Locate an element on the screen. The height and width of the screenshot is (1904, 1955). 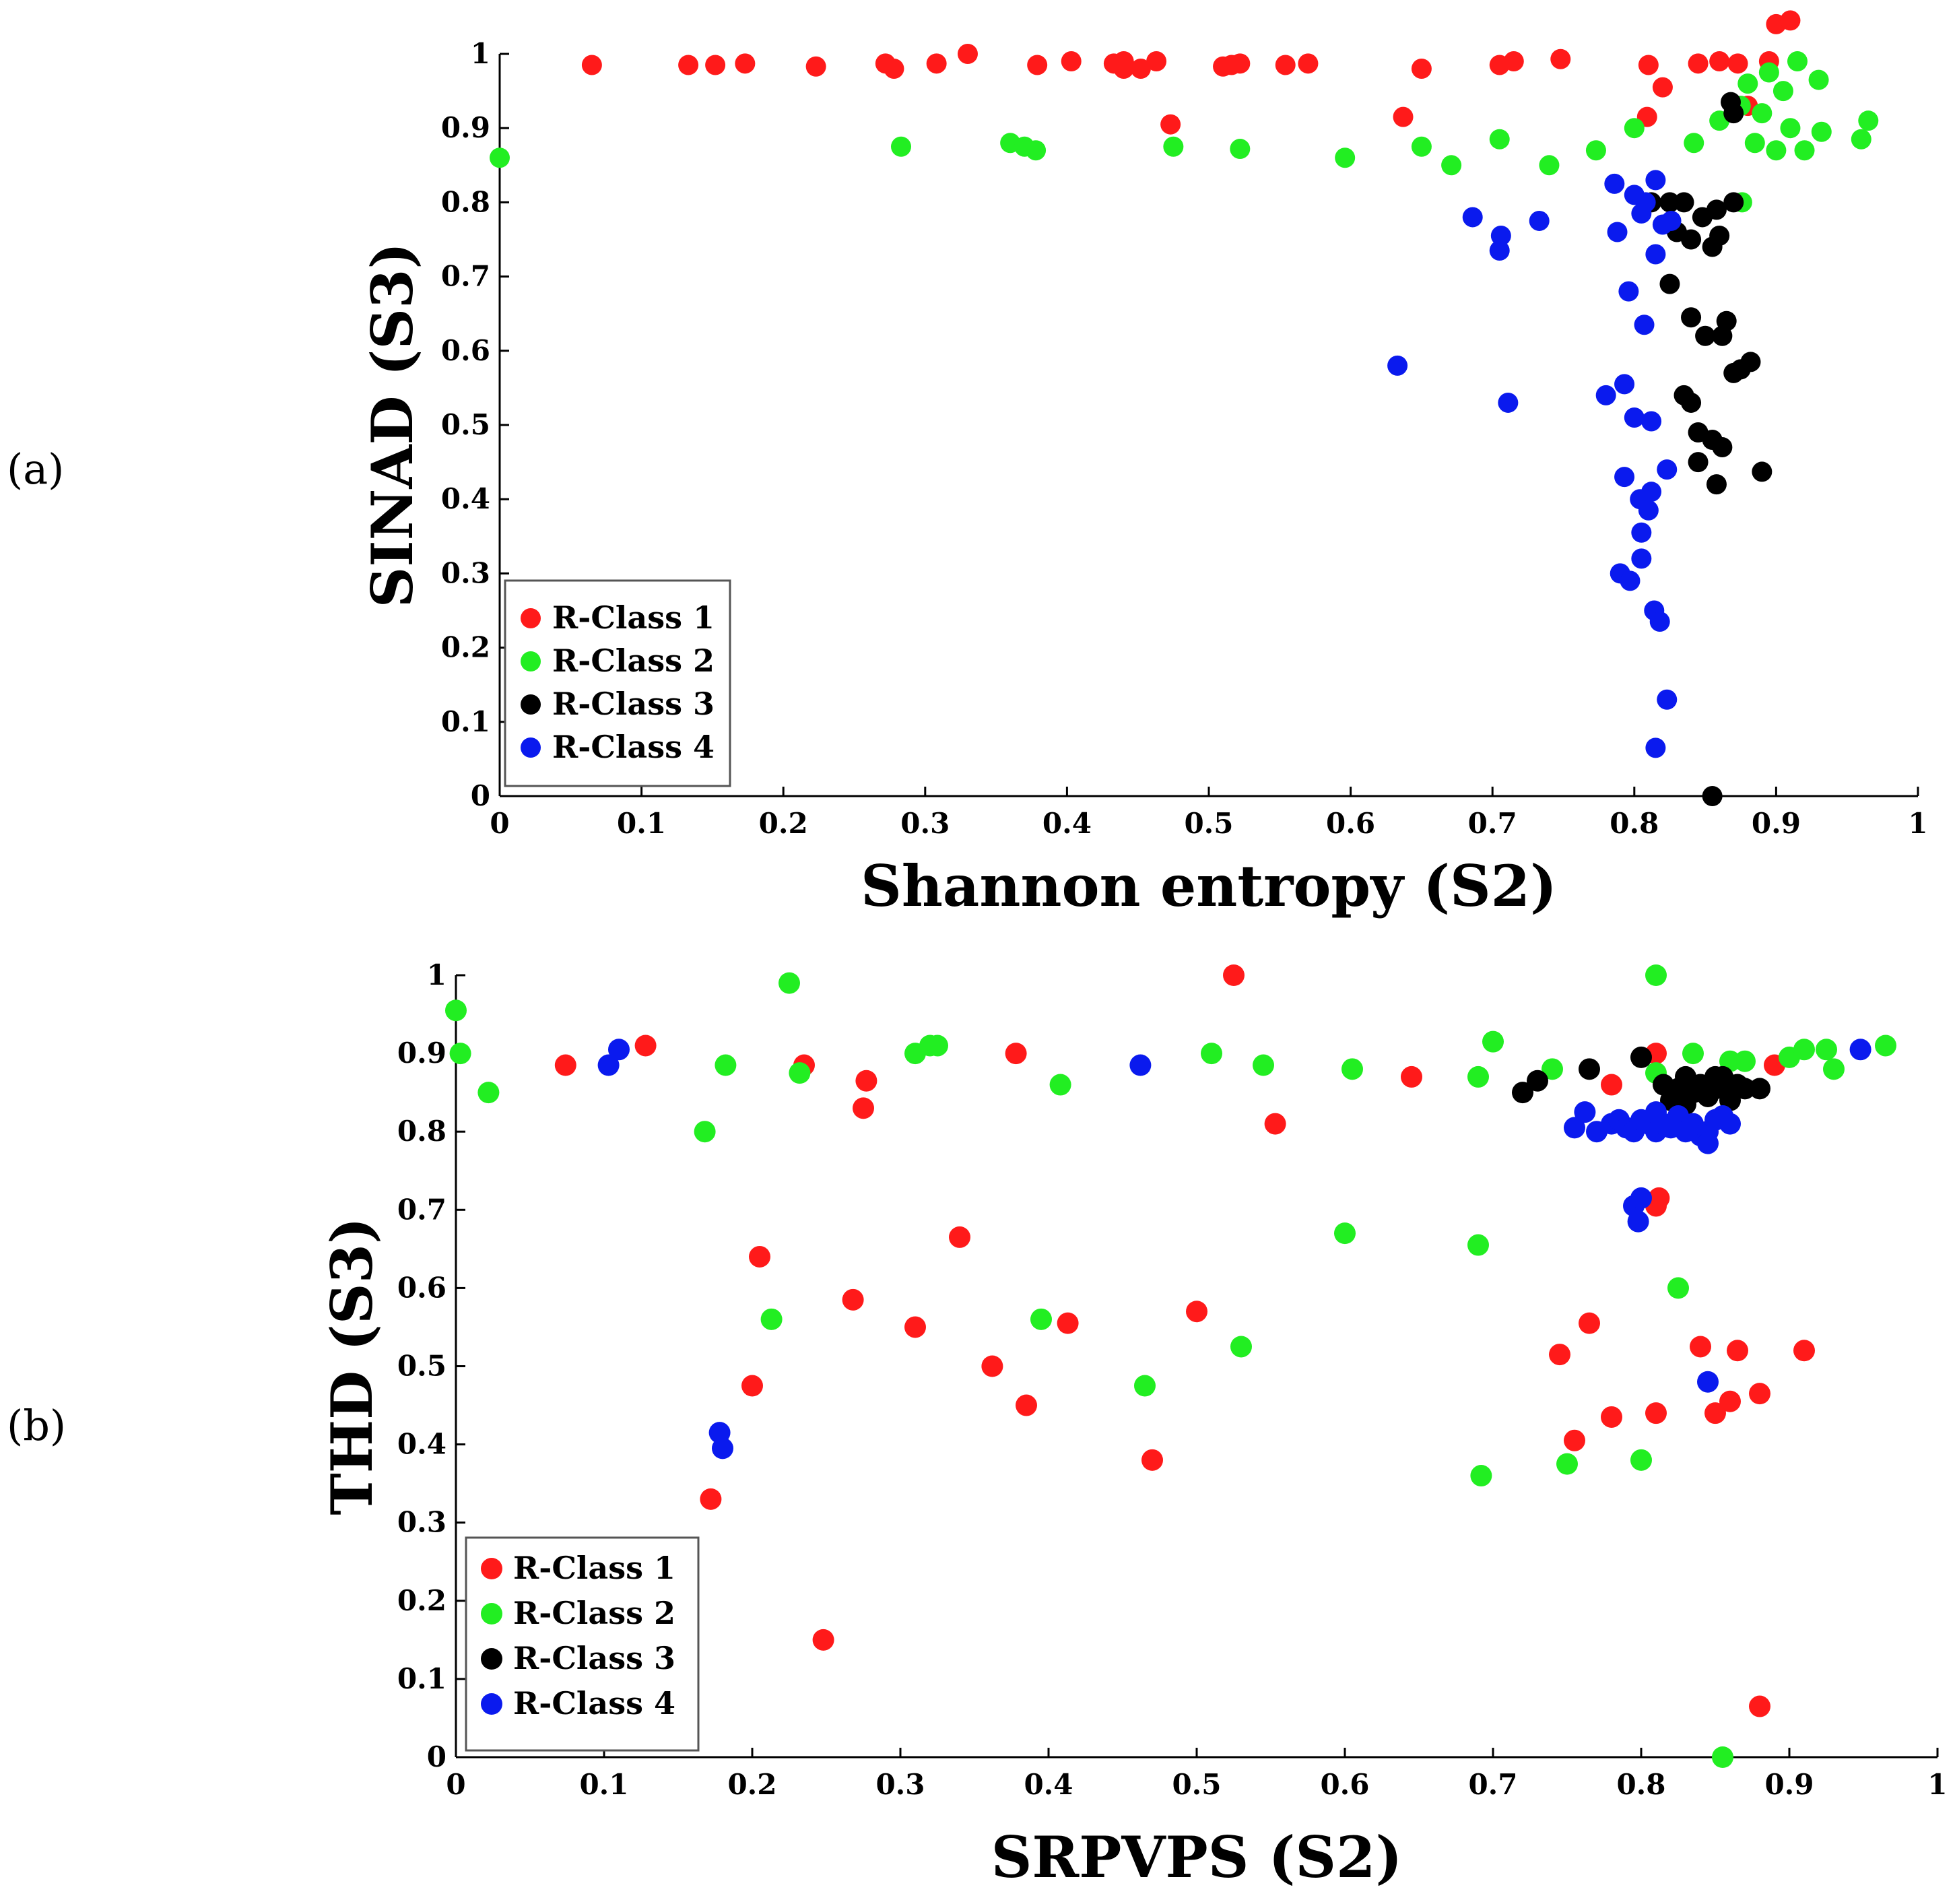
panel-label-b: (b) is located at coordinates (37, 1425).